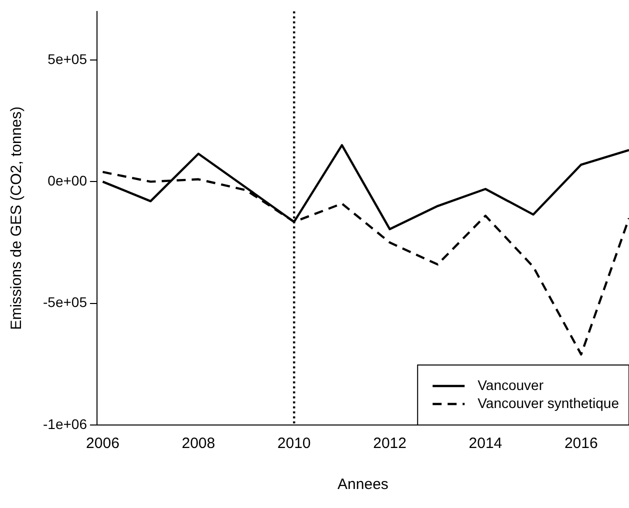 This screenshot has width=629, height=508. Describe the element at coordinates (511, 384) in the screenshot. I see `legend-label: Vancouver` at that location.